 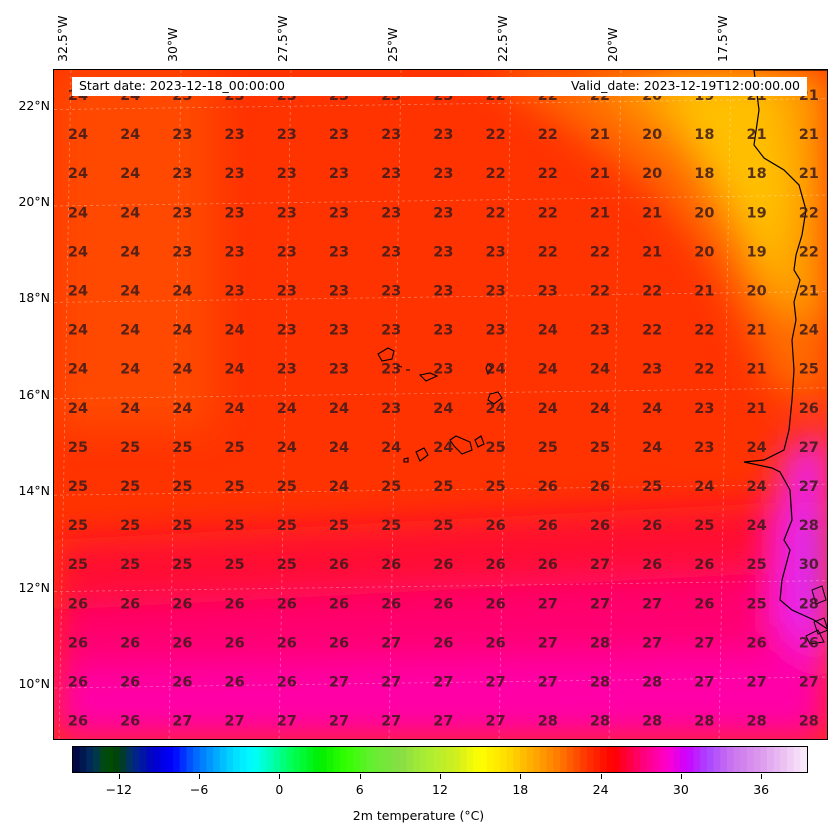 I want to click on cape-verde-islands, so click(x=440, y=405).